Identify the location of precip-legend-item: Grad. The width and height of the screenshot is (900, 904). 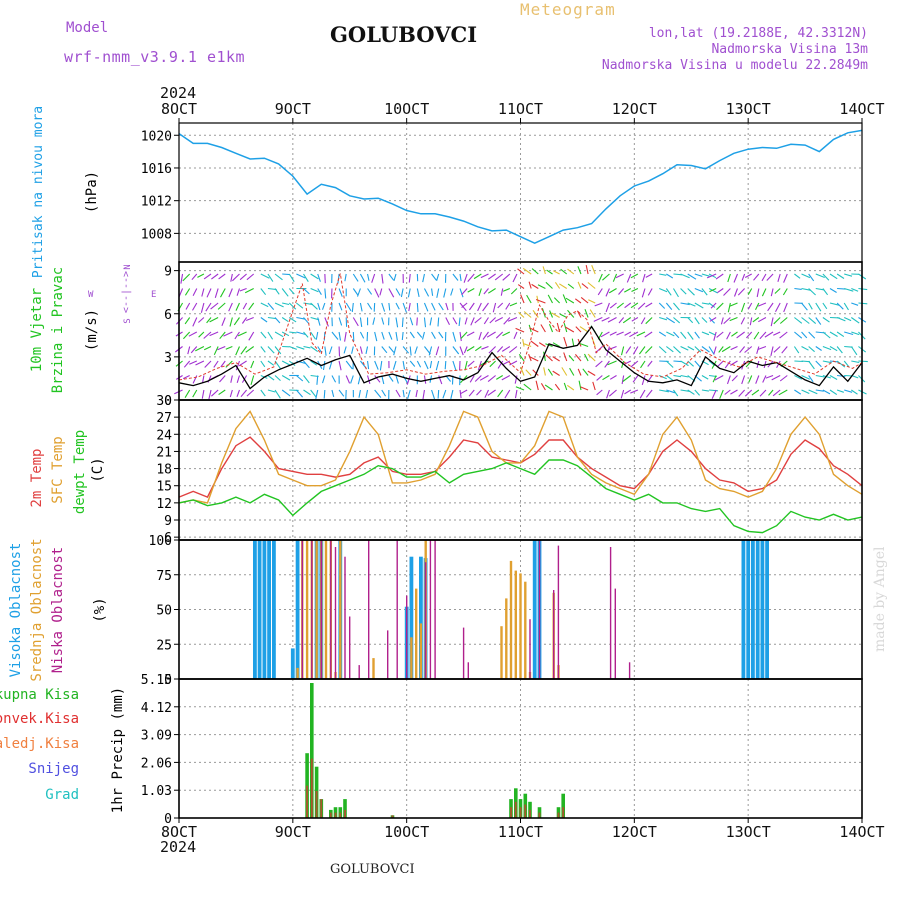
(62, 795).